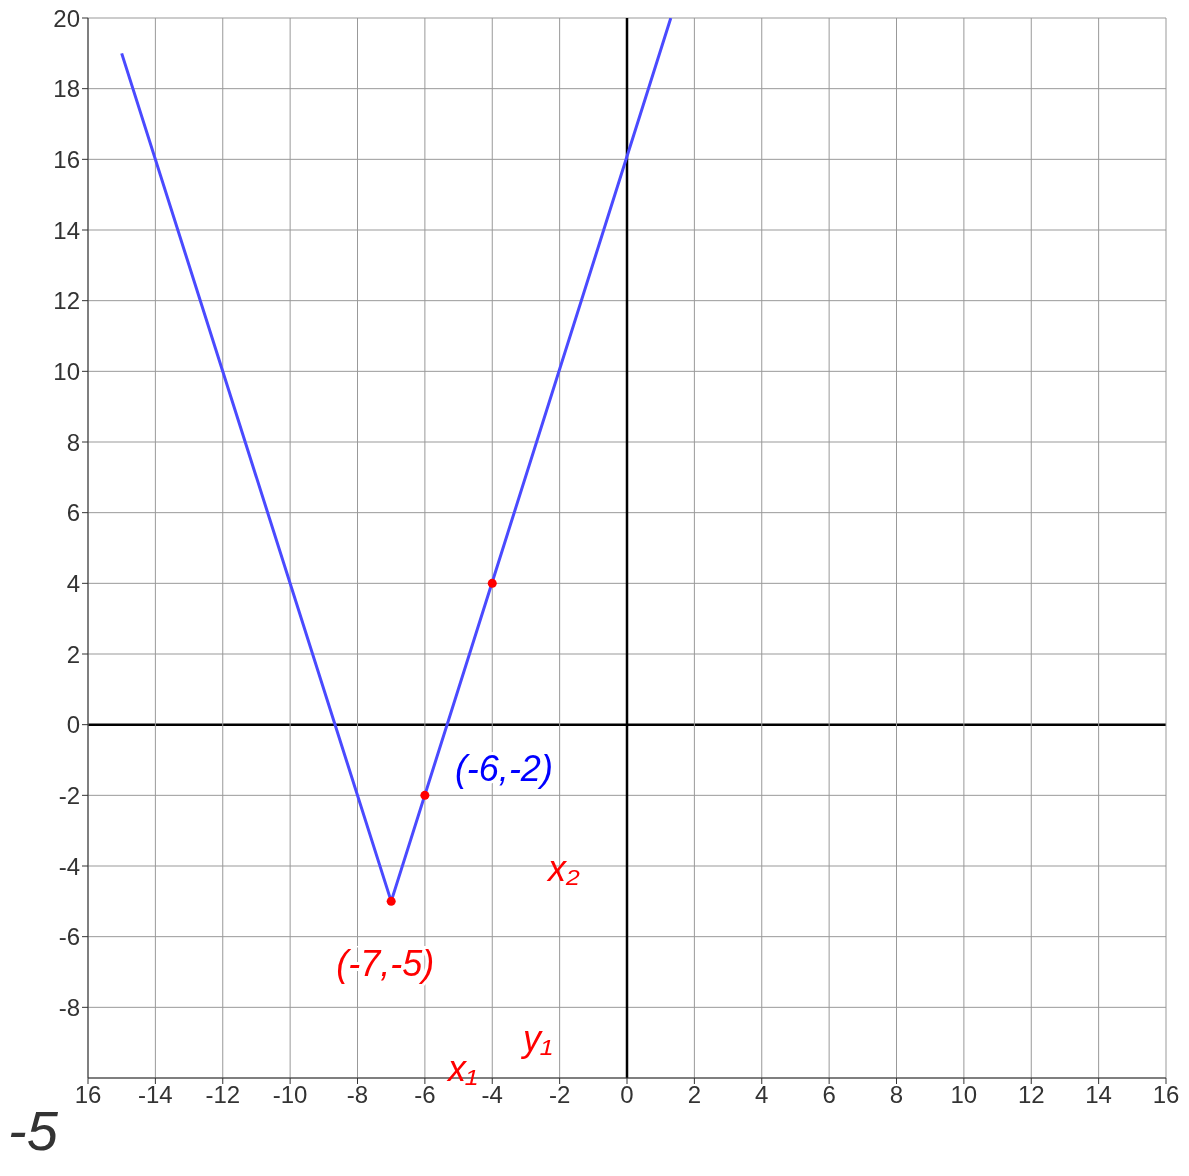 This screenshot has width=1189, height=1176. Describe the element at coordinates (762, 1095) in the screenshot. I see `x-tick-label: 4` at that location.